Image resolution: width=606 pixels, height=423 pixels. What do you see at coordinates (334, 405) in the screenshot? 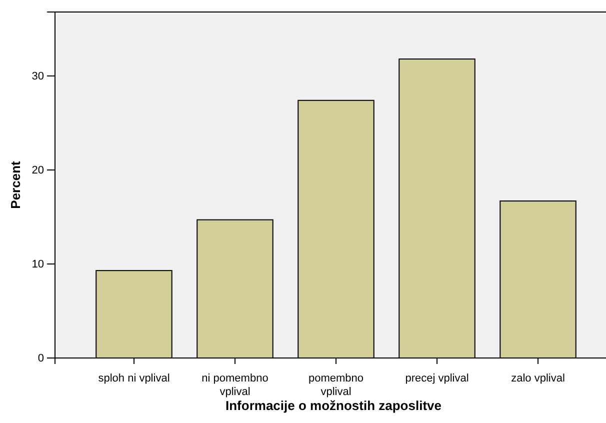
I see `x-axis-title: Informacije o možnostih zaposlitve` at bounding box center [334, 405].